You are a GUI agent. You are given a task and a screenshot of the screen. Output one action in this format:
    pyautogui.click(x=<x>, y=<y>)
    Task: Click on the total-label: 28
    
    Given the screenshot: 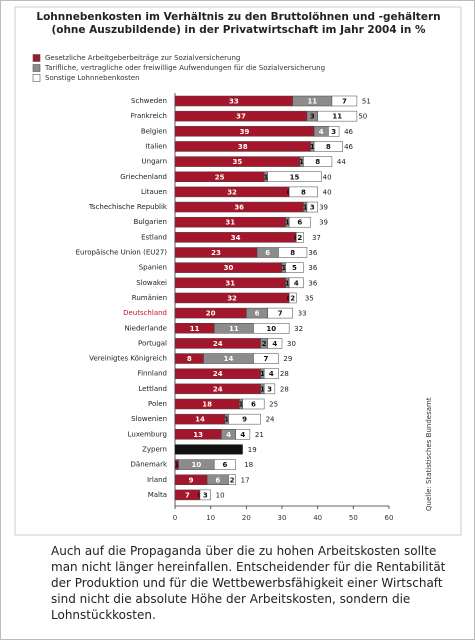 What is the action you would take?
    pyautogui.click(x=284, y=389)
    